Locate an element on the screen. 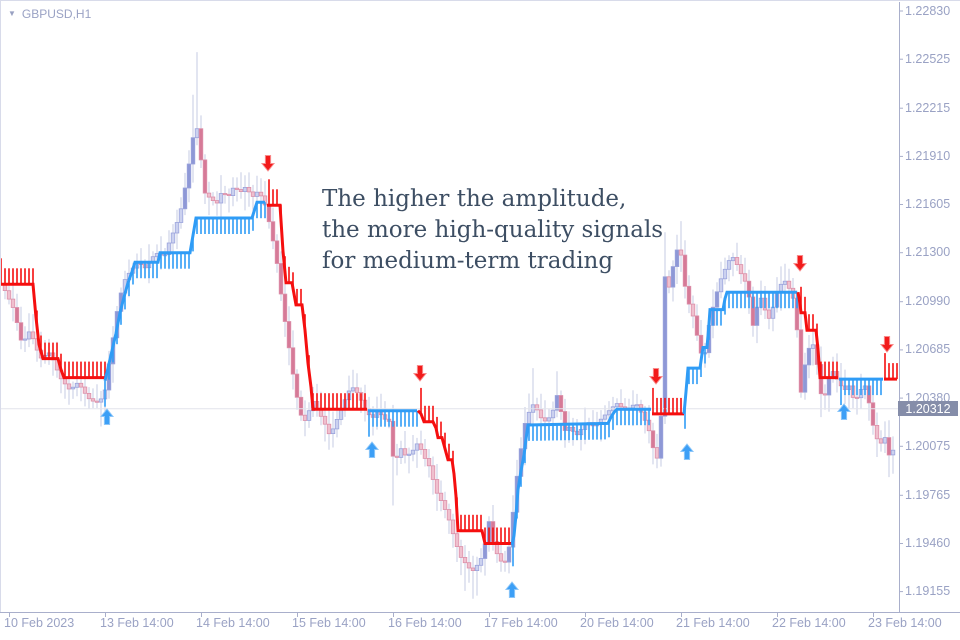  price-tick-label: 1.22830 is located at coordinates (928, 10).